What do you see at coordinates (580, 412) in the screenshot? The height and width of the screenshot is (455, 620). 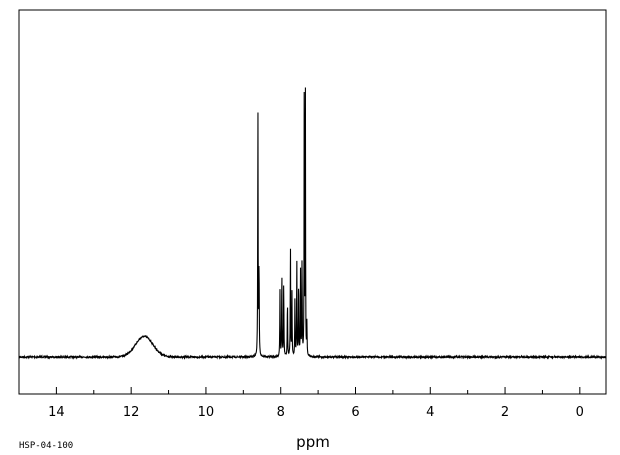 I see `x-tick-label: 0` at bounding box center [580, 412].